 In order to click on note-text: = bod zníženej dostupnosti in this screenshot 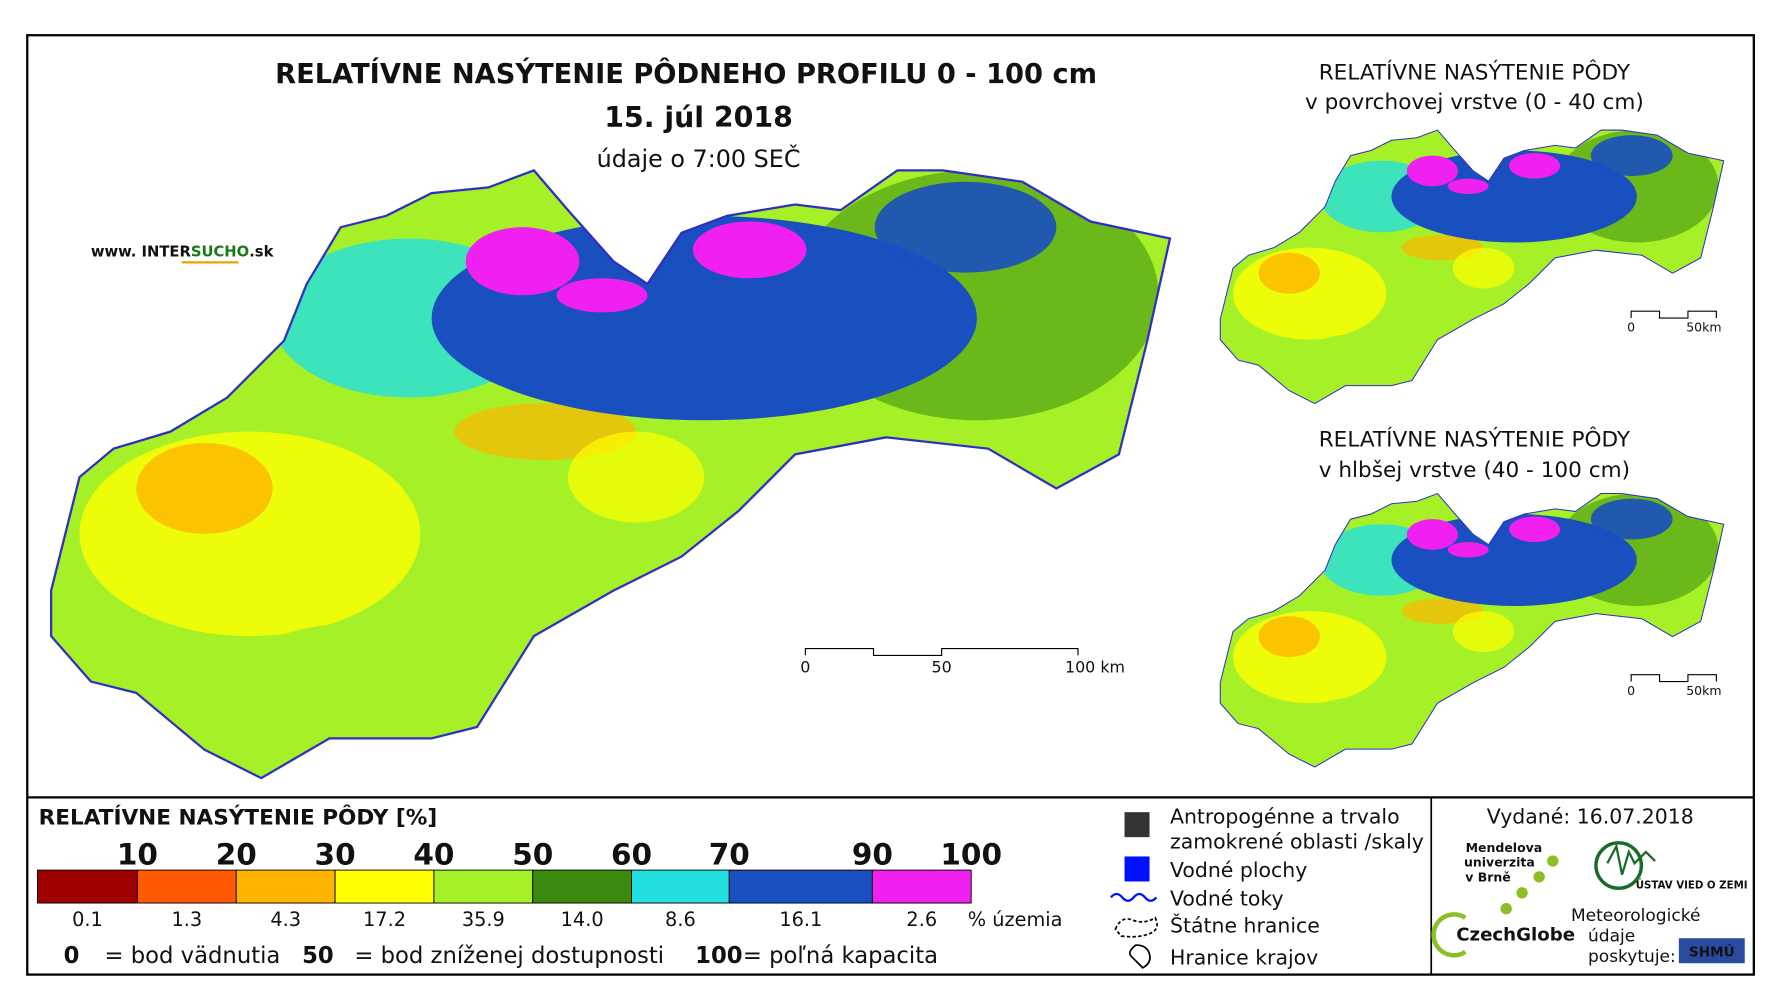, I will do `click(509, 956)`.